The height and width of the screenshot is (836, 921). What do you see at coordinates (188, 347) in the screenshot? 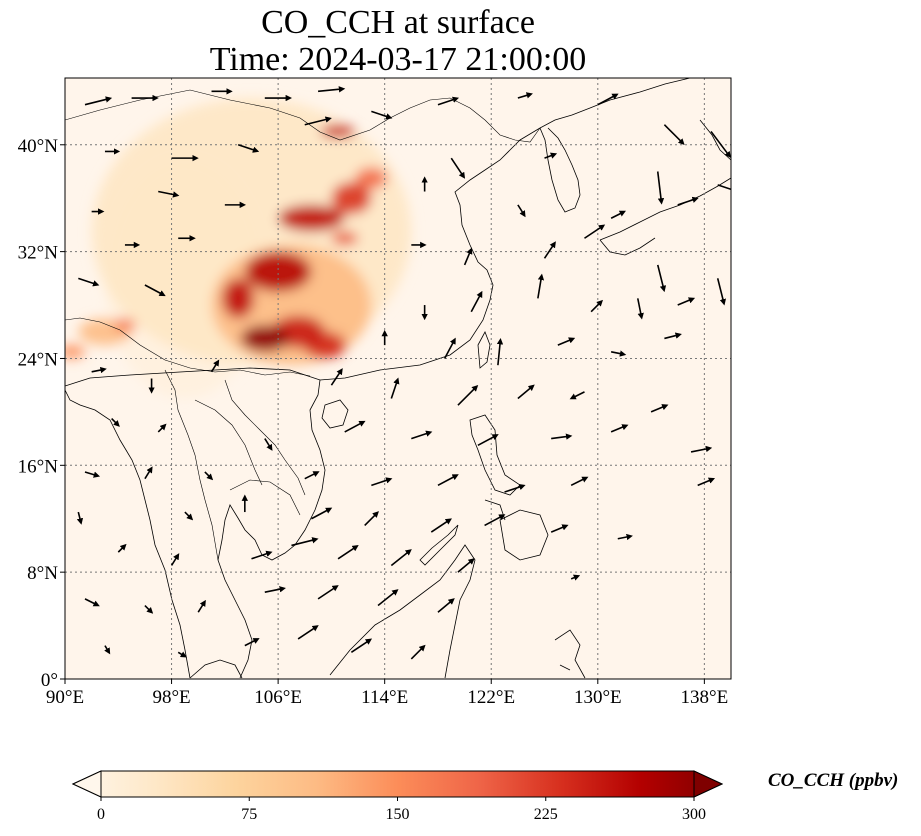
I see `border-china-southeast-asia` at bounding box center [188, 347].